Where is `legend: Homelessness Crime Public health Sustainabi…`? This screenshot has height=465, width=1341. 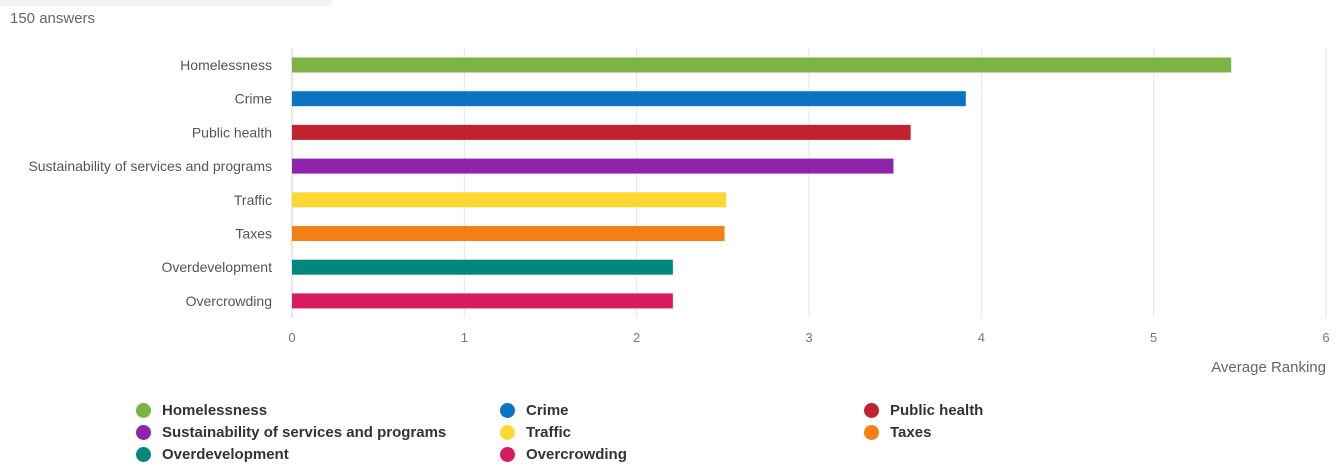 legend: Homelessness Crime Public health Sustainabi… is located at coordinates (686, 432).